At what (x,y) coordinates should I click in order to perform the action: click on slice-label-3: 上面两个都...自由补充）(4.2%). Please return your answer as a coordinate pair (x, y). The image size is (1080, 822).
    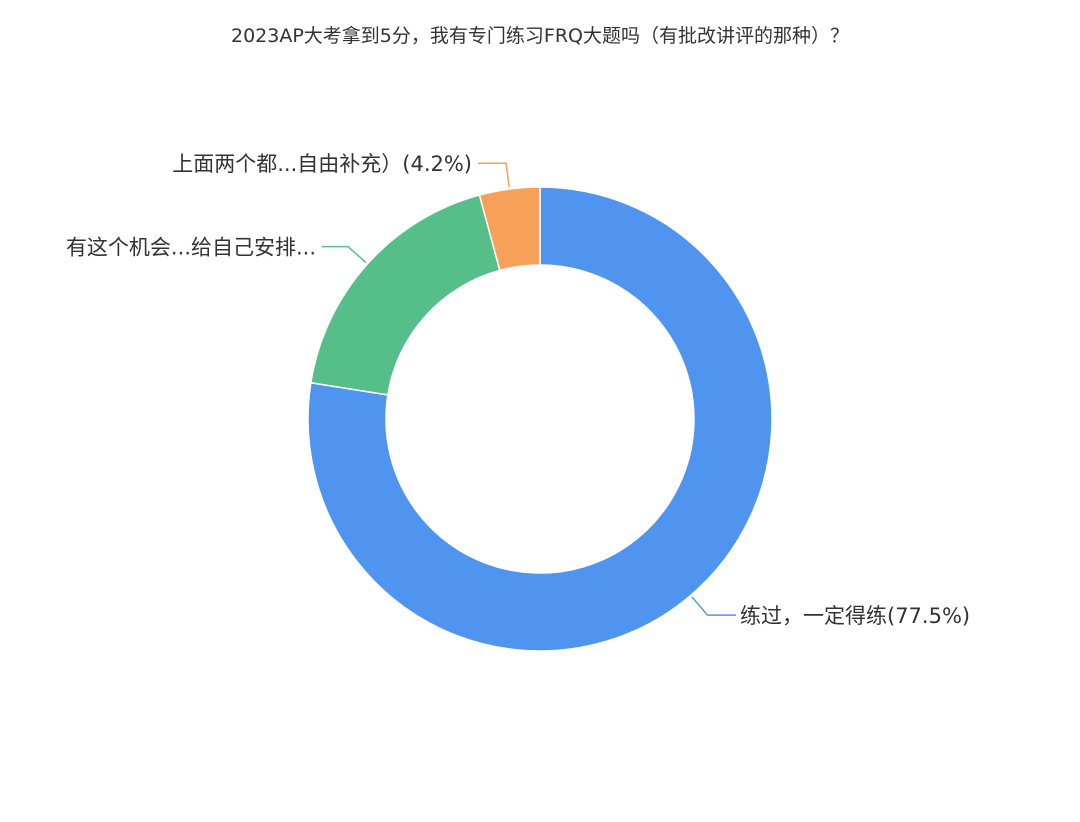
    Looking at the image, I should click on (322, 164).